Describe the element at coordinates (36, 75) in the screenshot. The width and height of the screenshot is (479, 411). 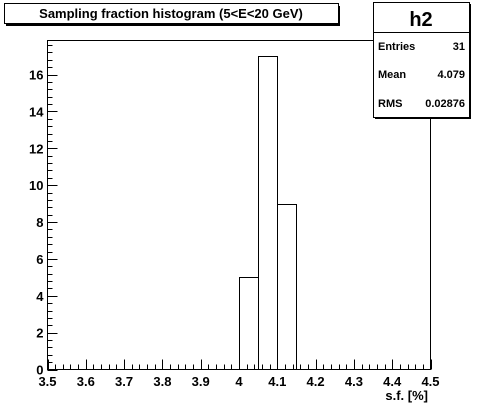
I see `y-tick-label: 16` at that location.